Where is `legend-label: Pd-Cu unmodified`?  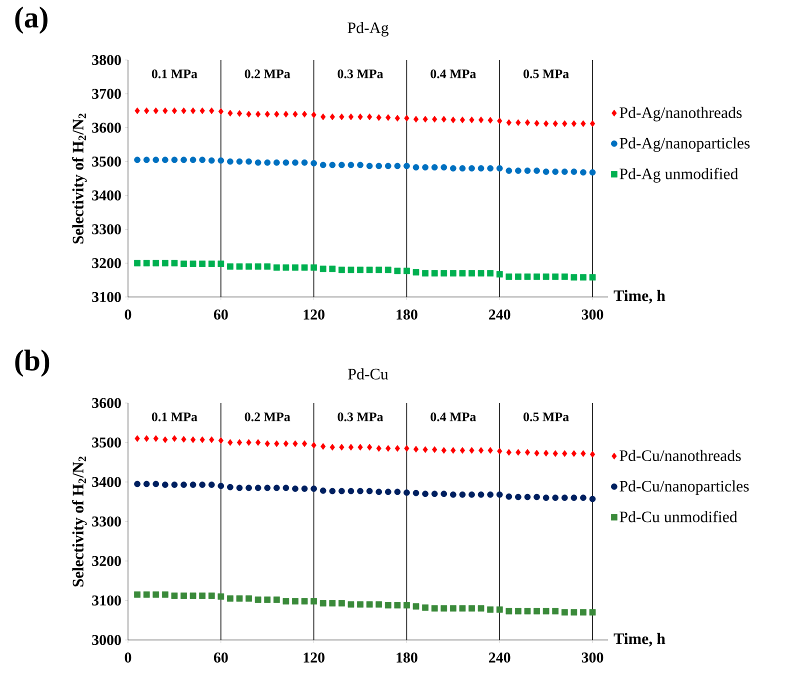 legend-label: Pd-Cu unmodified is located at coordinates (679, 516).